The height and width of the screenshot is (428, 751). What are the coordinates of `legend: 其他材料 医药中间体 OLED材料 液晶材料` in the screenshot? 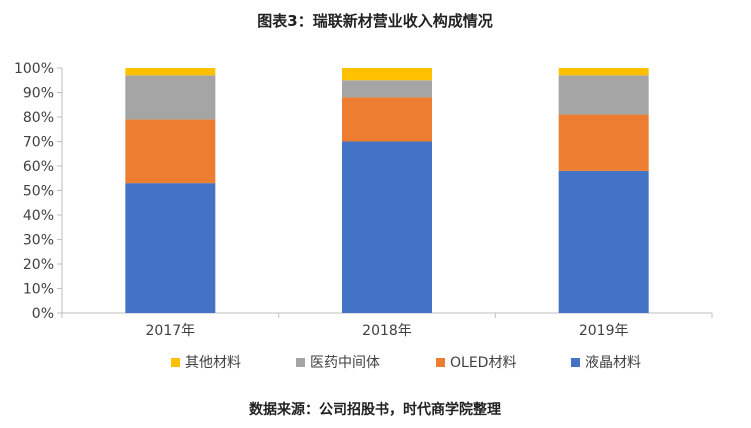 It's located at (406, 363).